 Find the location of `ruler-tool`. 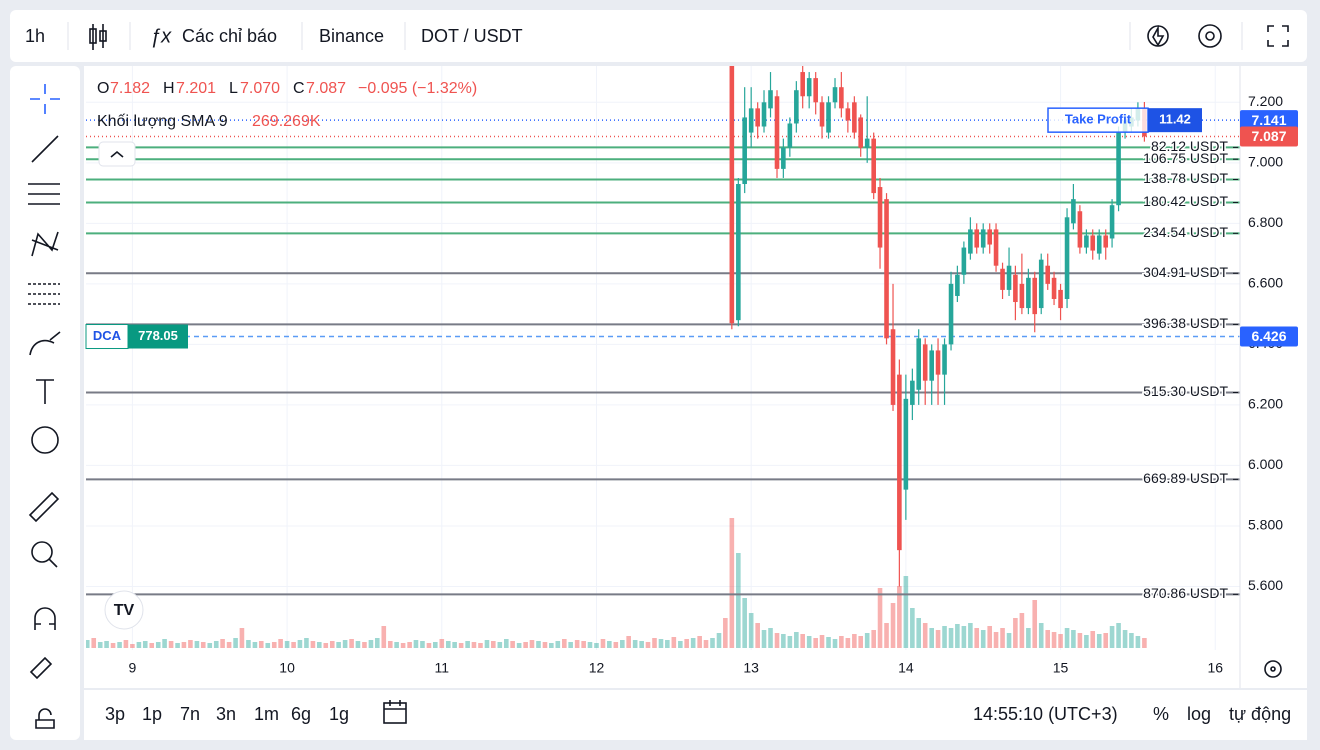

ruler-tool is located at coordinates (44, 507).